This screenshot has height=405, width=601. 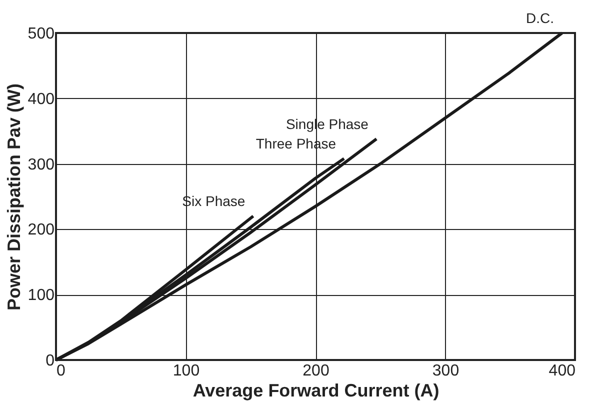 I want to click on x-tick-label: 400, so click(x=562, y=371).